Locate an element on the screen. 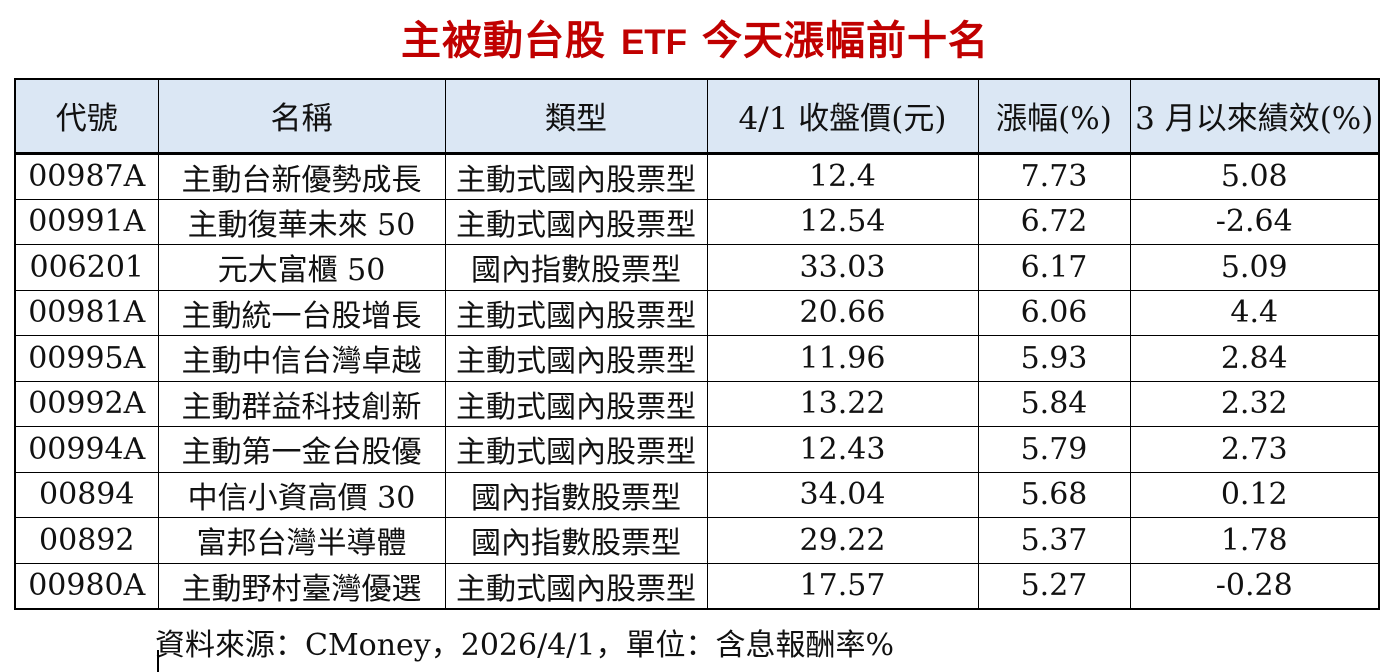 The height and width of the screenshot is (672, 1390). cell-code: 00992A is located at coordinates (86, 403).